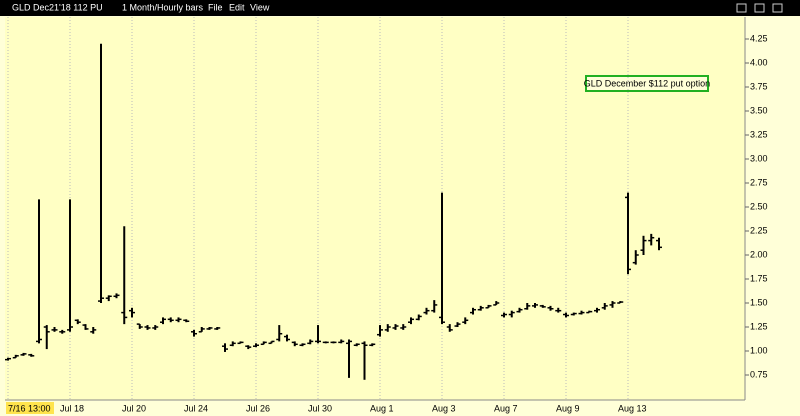 The height and width of the screenshot is (416, 800). What do you see at coordinates (759, 254) in the screenshot?
I see `y-tick-label: 2.00` at bounding box center [759, 254].